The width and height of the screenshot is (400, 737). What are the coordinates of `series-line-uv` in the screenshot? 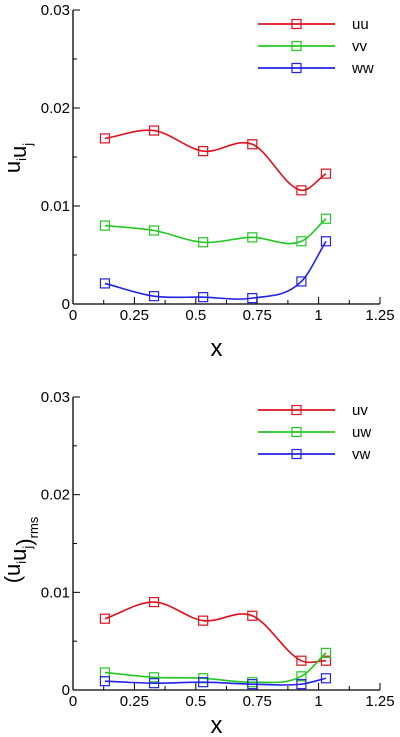 It's located at (215, 632).